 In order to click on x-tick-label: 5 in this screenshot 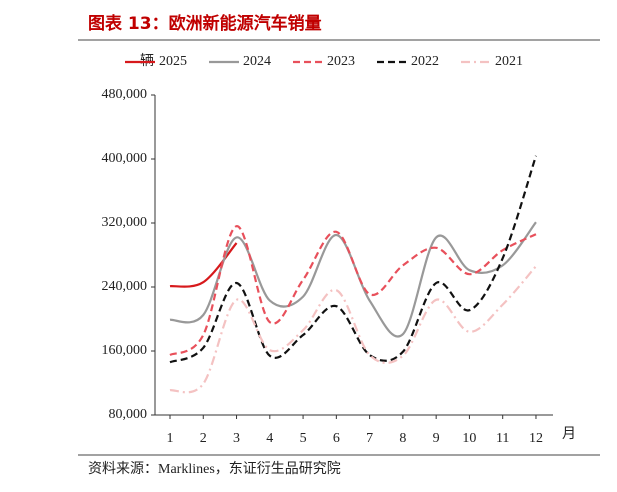, I will do `click(303, 438)`.